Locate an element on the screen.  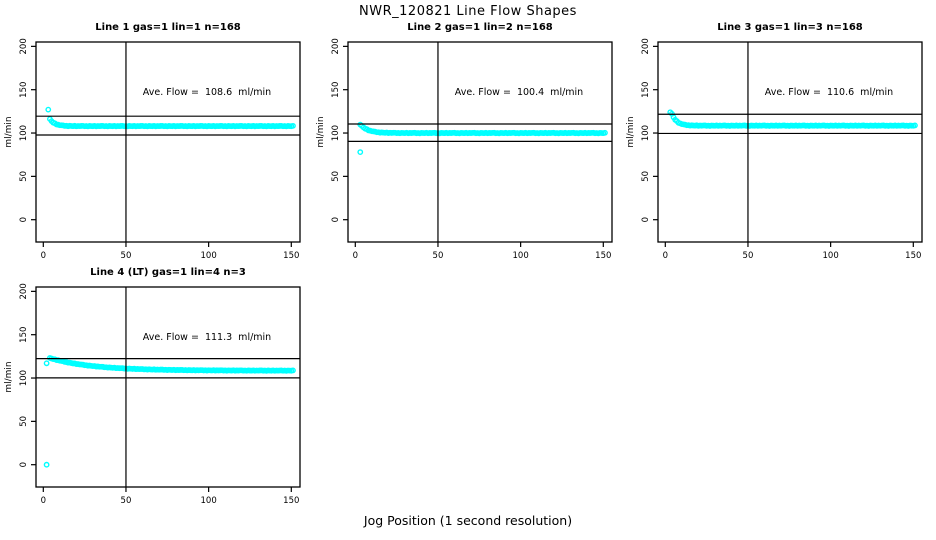
panel-title: Line 4 (LT) gas=1 lin=4 n=3 is located at coordinates (168, 272).